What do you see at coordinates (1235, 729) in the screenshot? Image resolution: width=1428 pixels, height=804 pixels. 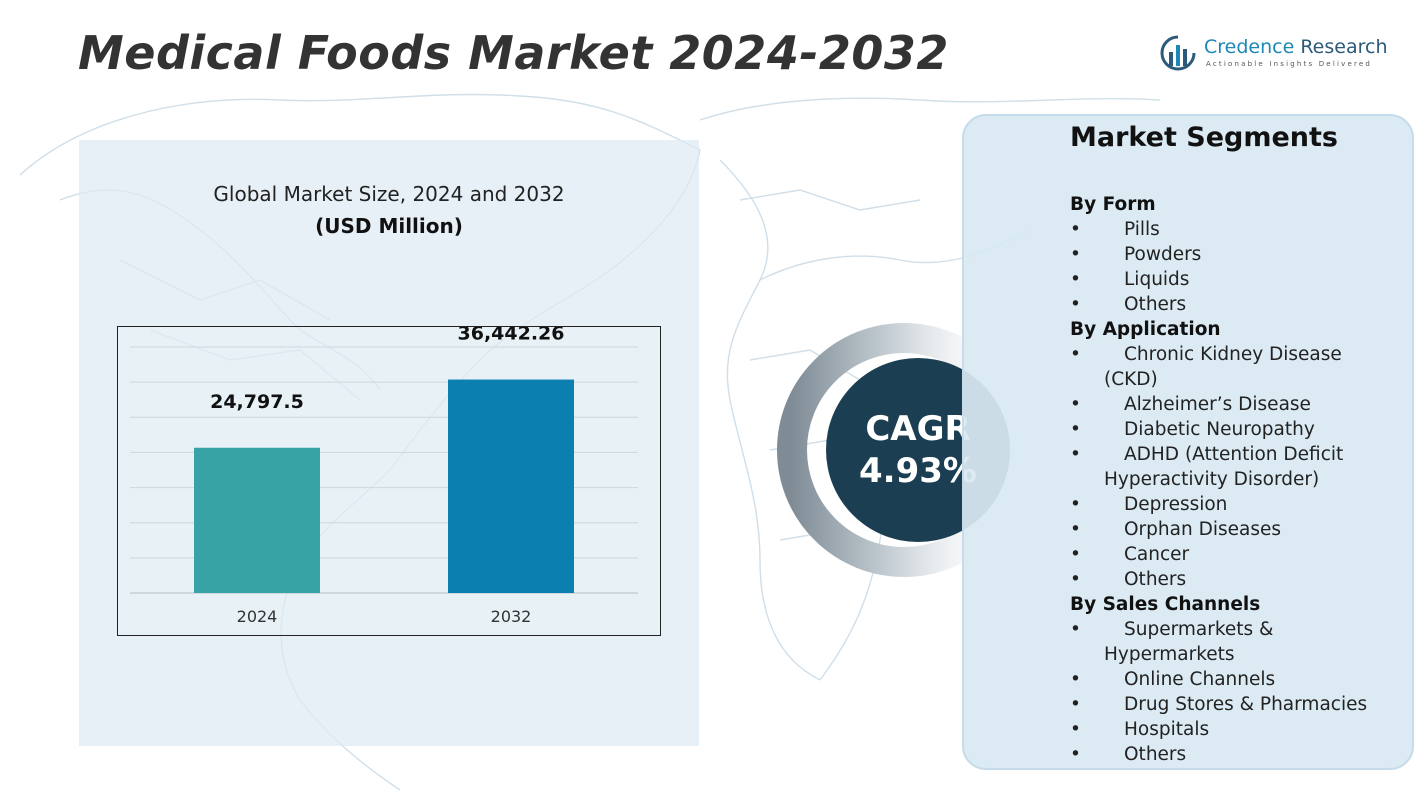 I see `list-item: Hospitals` at bounding box center [1235, 729].